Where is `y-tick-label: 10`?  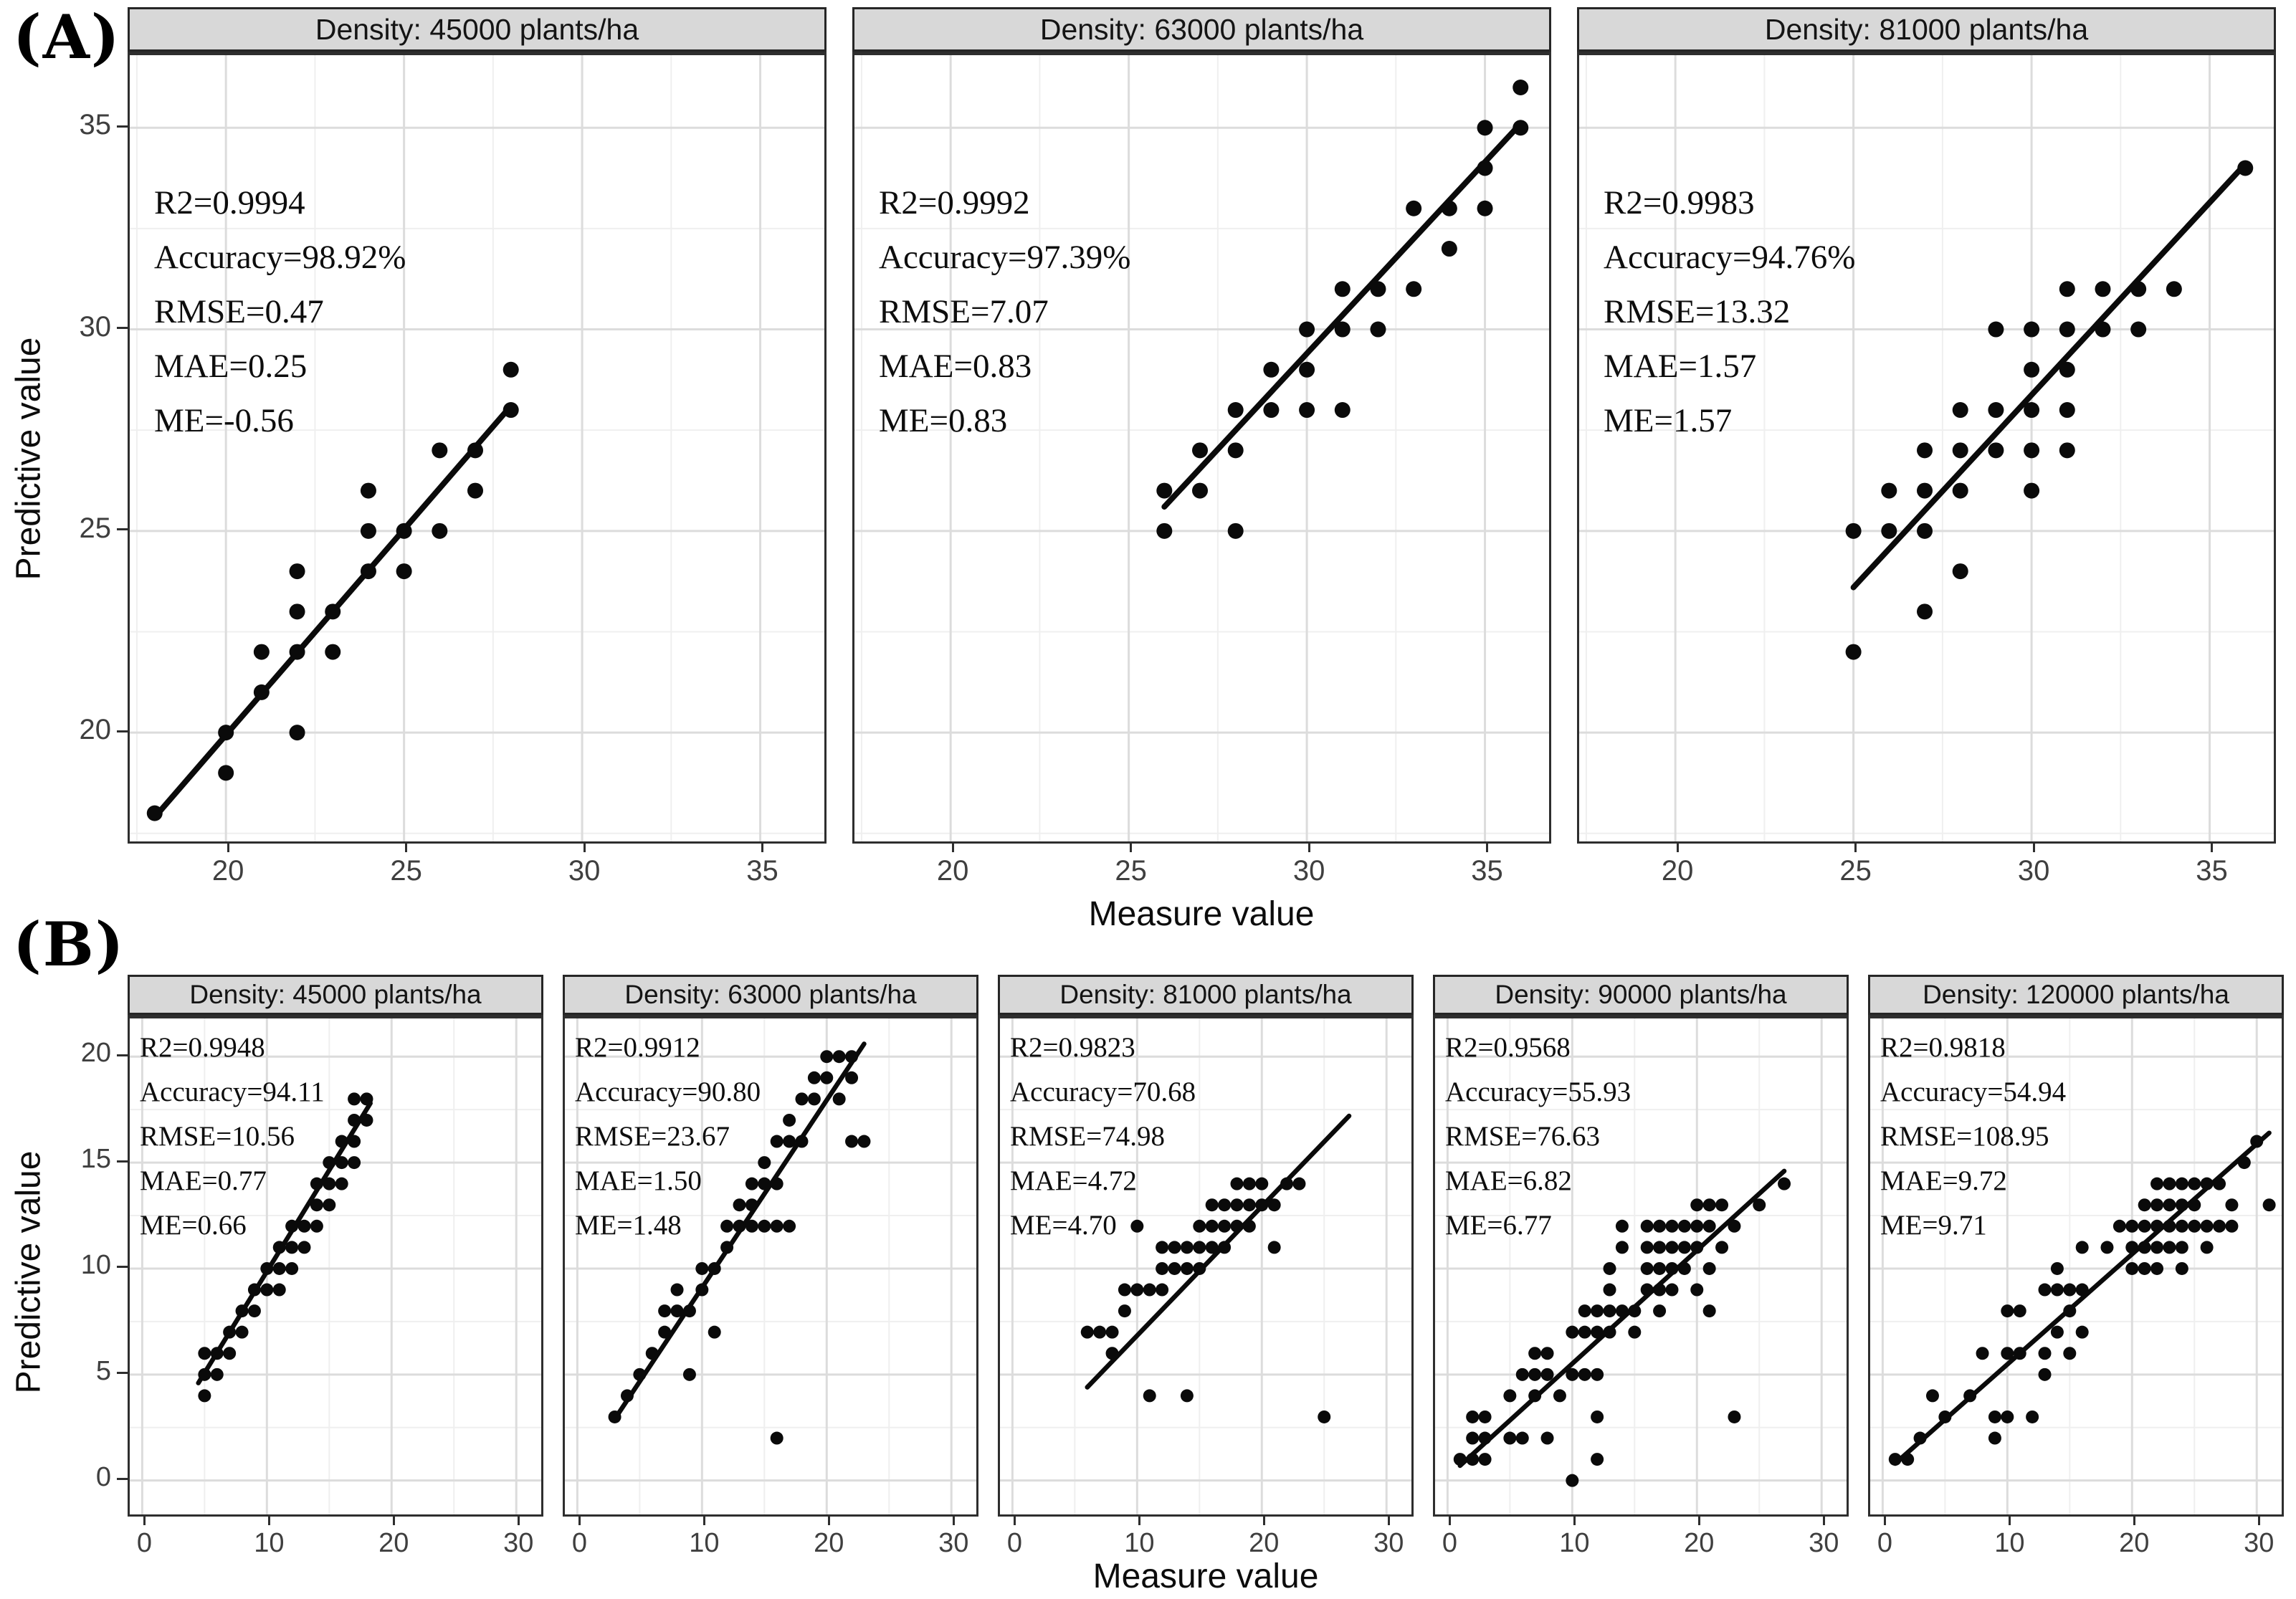 y-tick-label: 10 is located at coordinates (95, 1264).